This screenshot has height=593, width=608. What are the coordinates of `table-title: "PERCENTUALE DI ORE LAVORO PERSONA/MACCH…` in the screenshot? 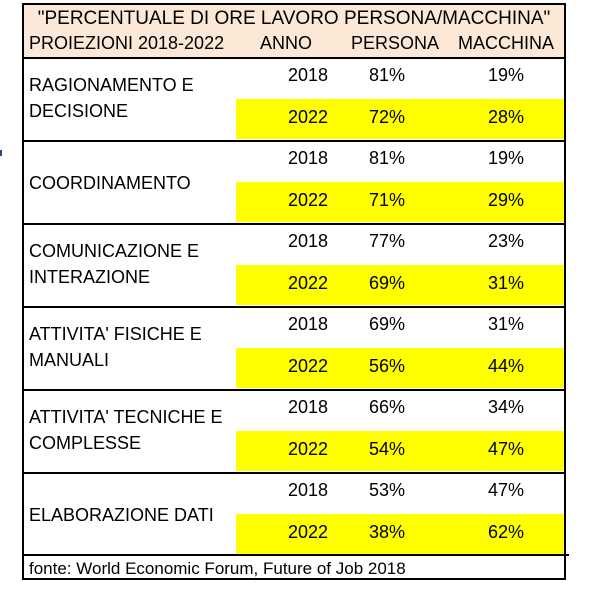 It's located at (294, 18).